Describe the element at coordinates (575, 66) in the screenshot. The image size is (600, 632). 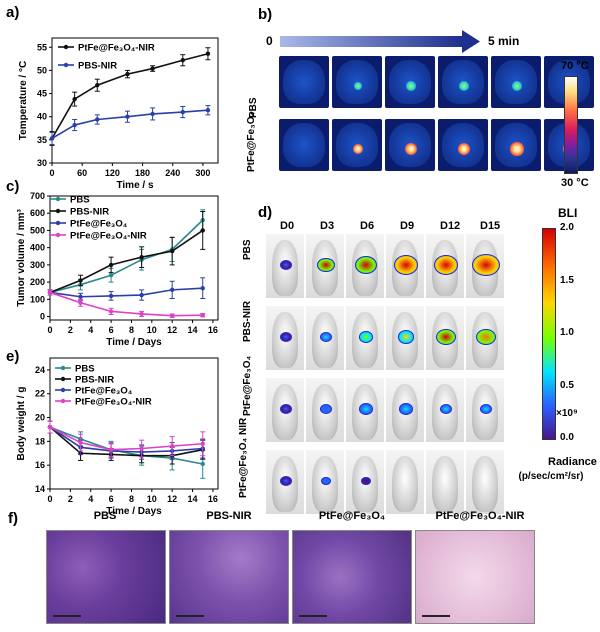
I see `thermal-scale-max: 70 °C` at that location.